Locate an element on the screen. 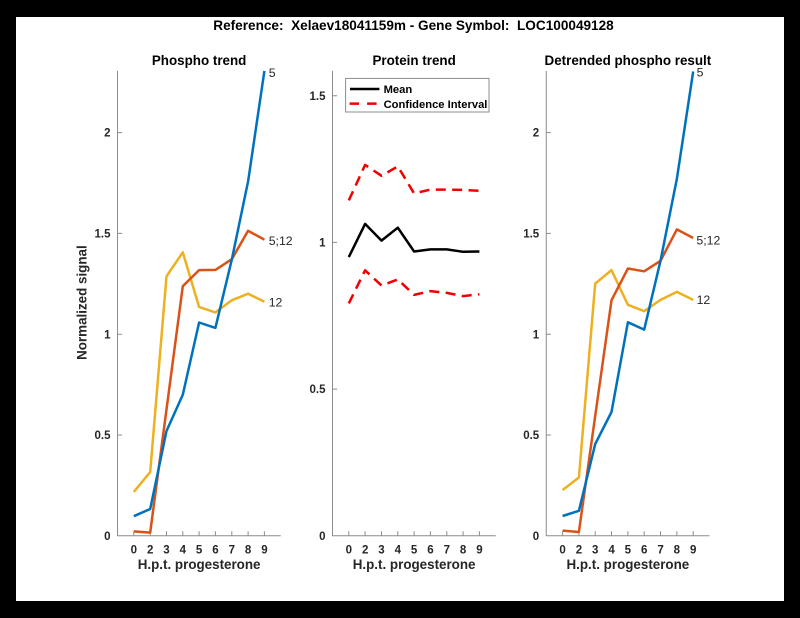 The image size is (800, 618). svg-text: Confidence Interval is located at coordinates (436, 105).